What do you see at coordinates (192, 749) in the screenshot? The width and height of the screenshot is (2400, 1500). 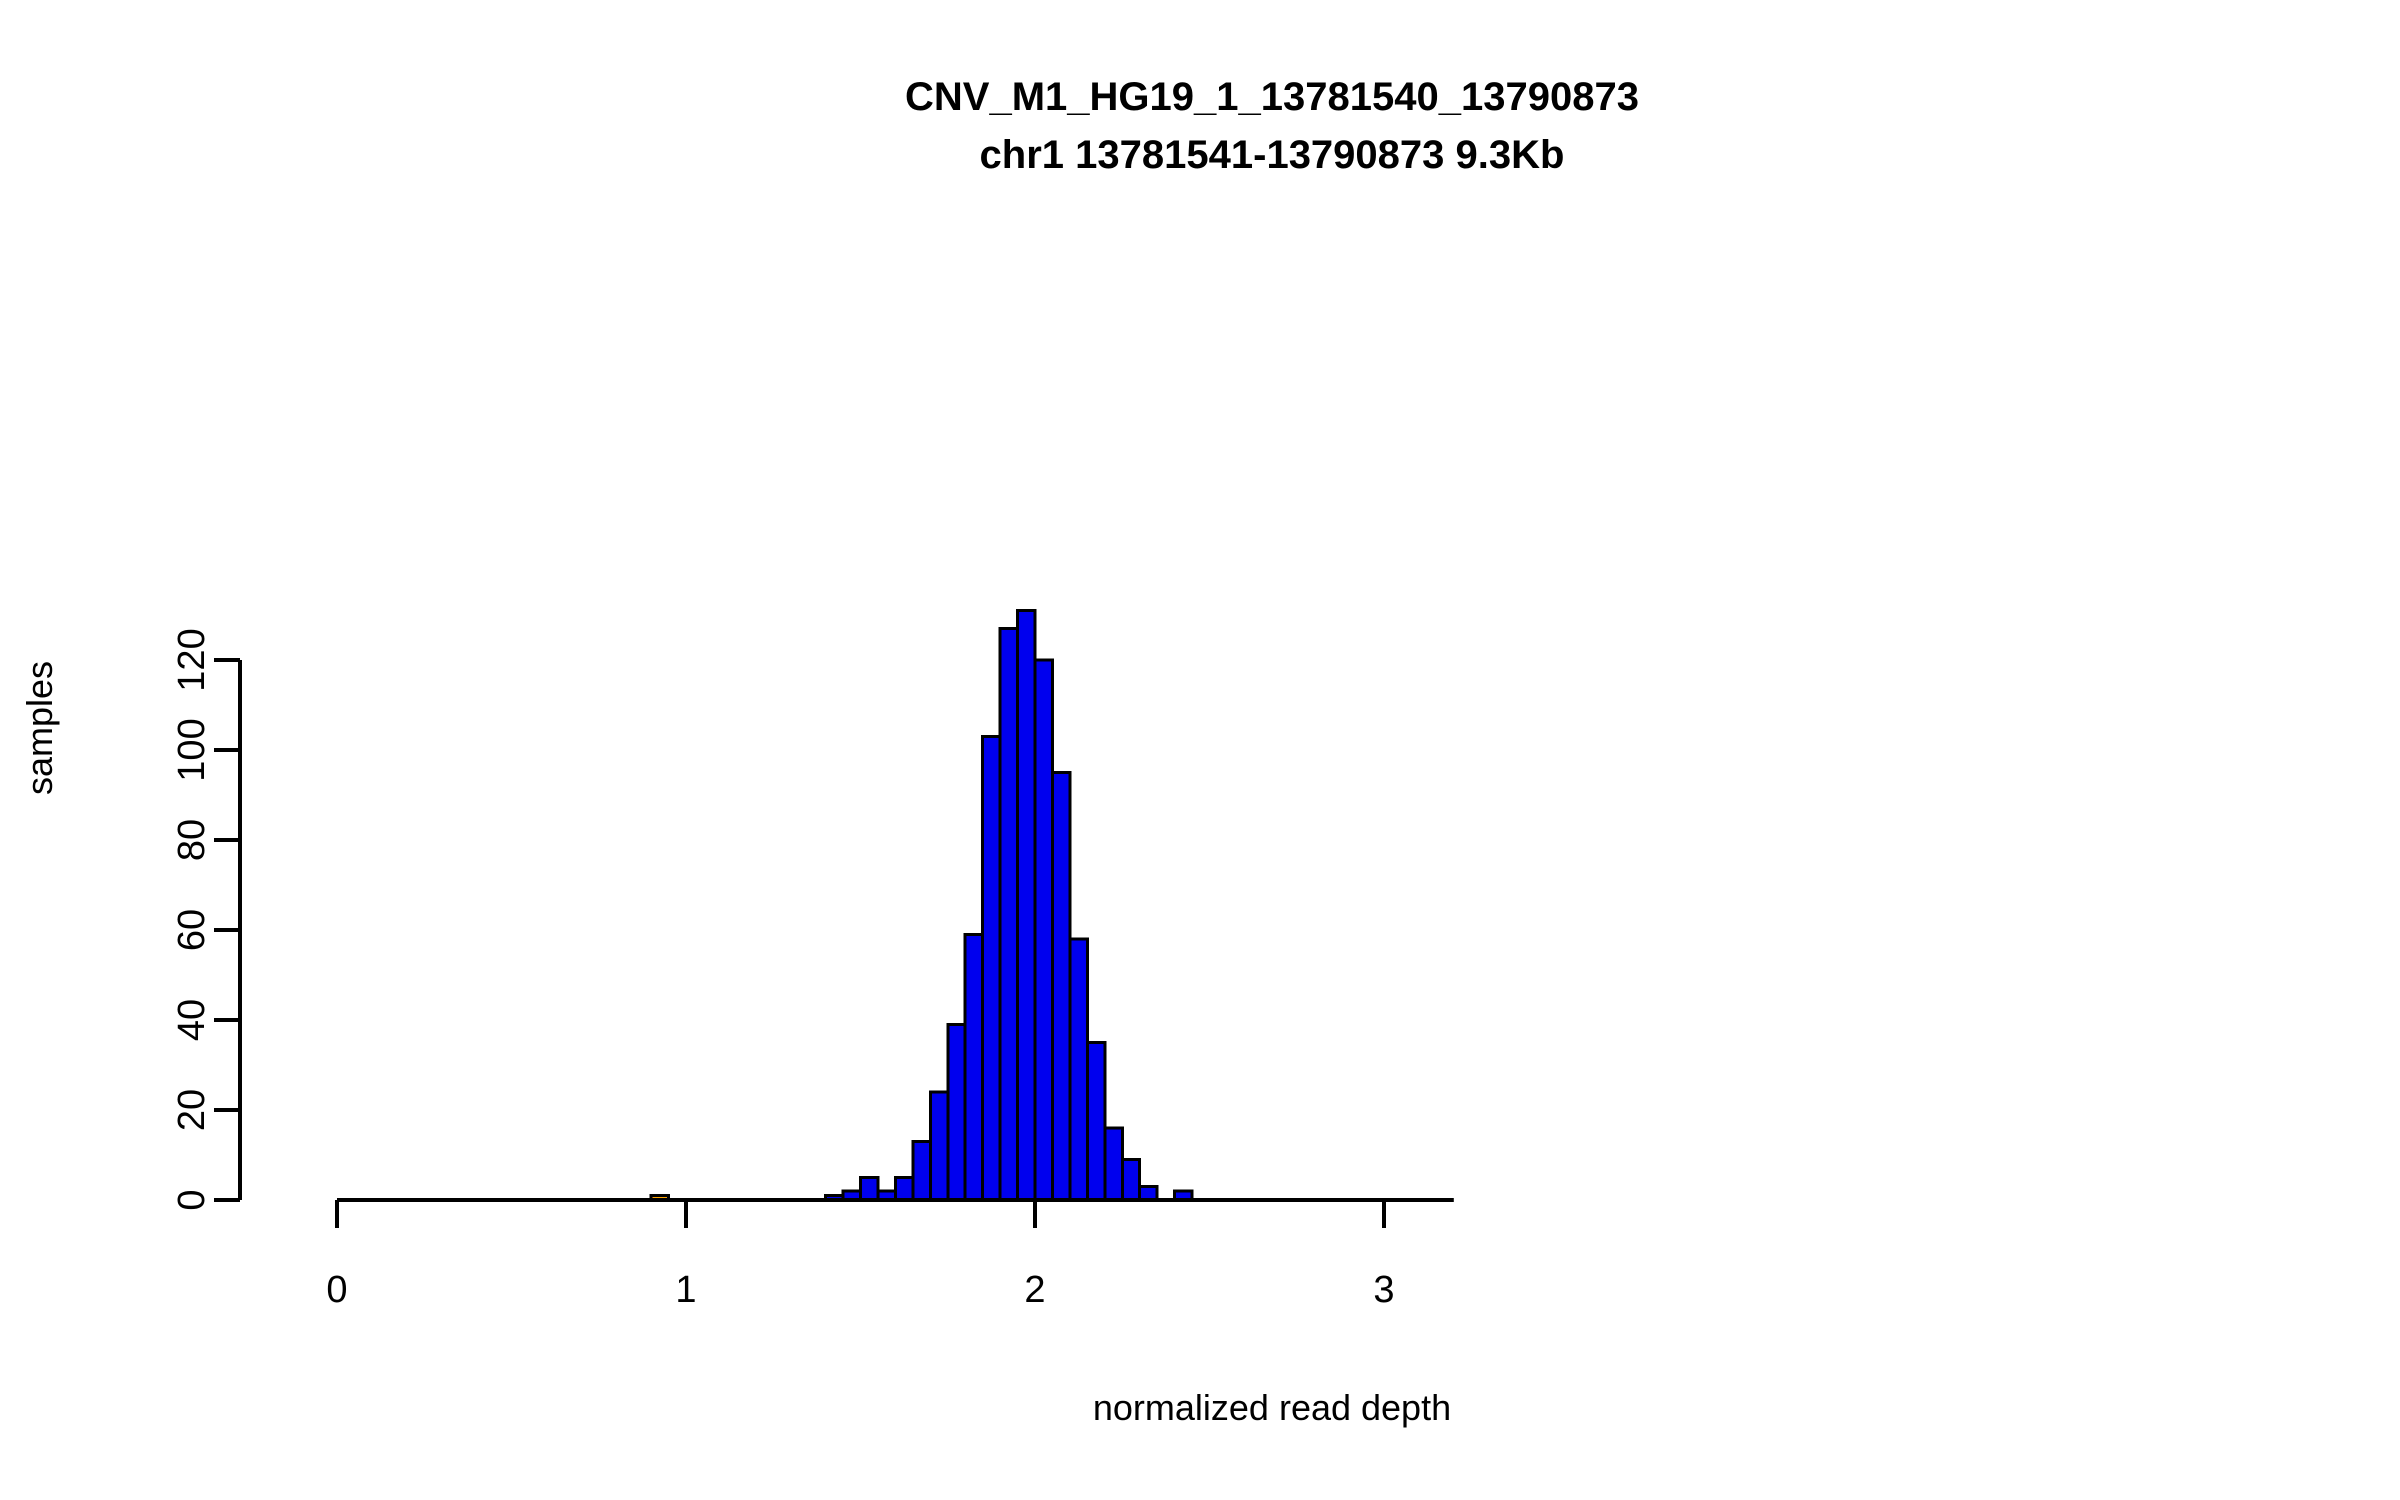 I see `y-axis-tick-label: 100` at bounding box center [192, 749].